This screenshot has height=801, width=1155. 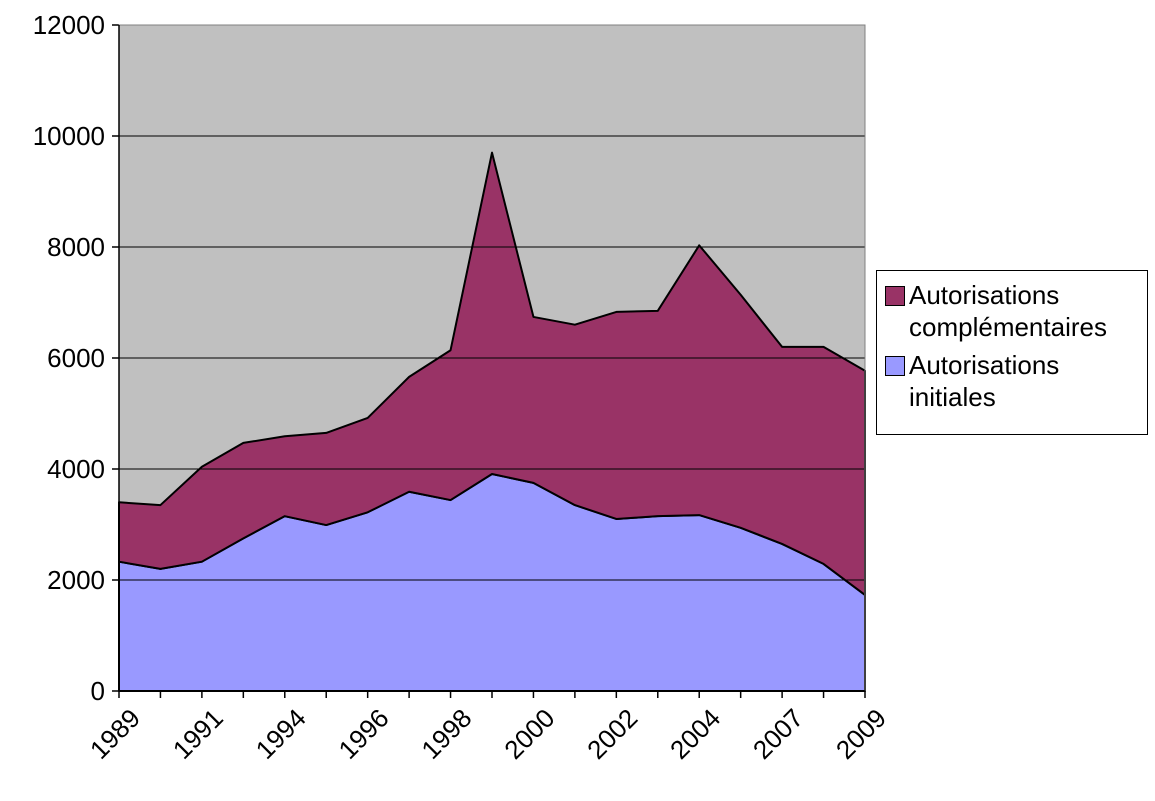 I want to click on legend-label: Autorisations complémentaires, so click(x=1008, y=311).